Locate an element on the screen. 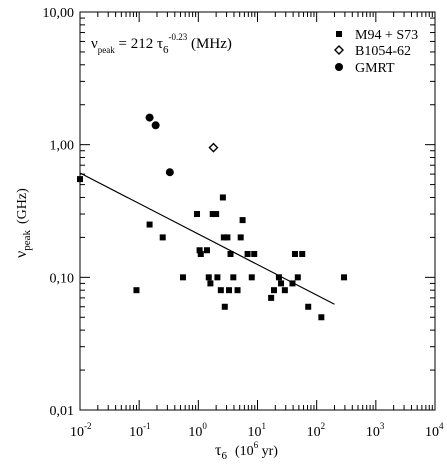 The width and height of the screenshot is (447, 464). annot-exp: -0.23 is located at coordinates (178, 37).